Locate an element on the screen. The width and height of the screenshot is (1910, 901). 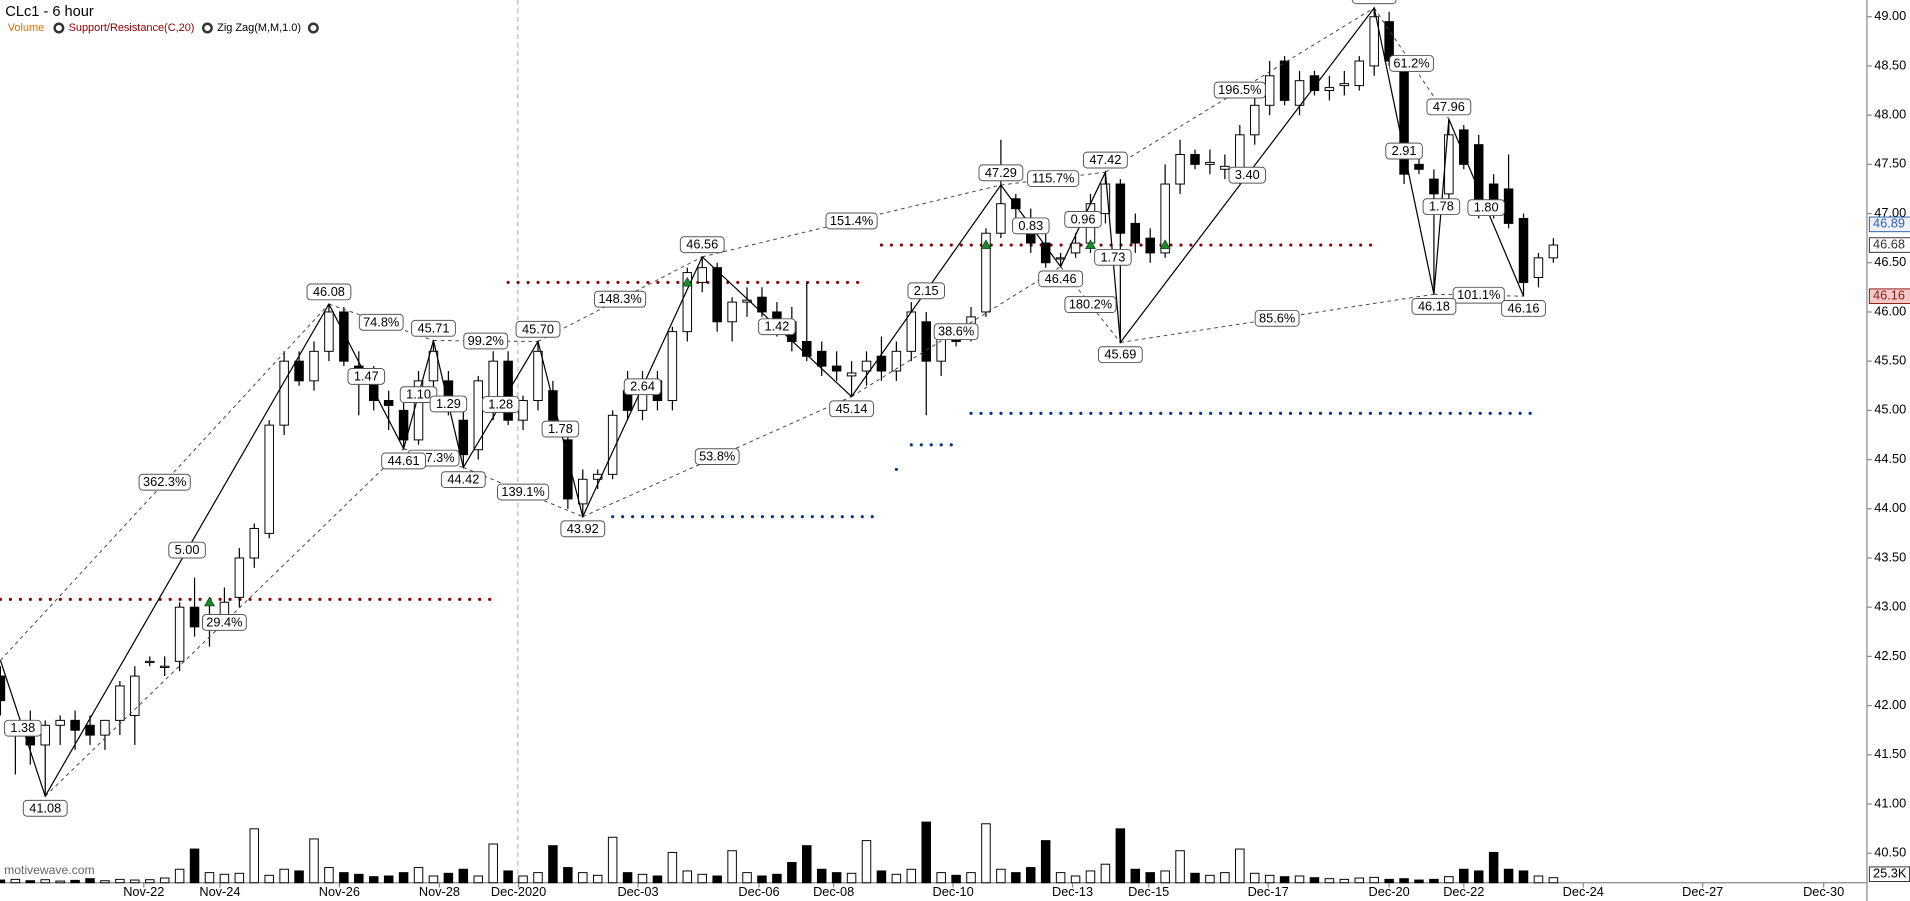
indicator-label: Support/Resistance(C,20) is located at coordinates (132, 28).